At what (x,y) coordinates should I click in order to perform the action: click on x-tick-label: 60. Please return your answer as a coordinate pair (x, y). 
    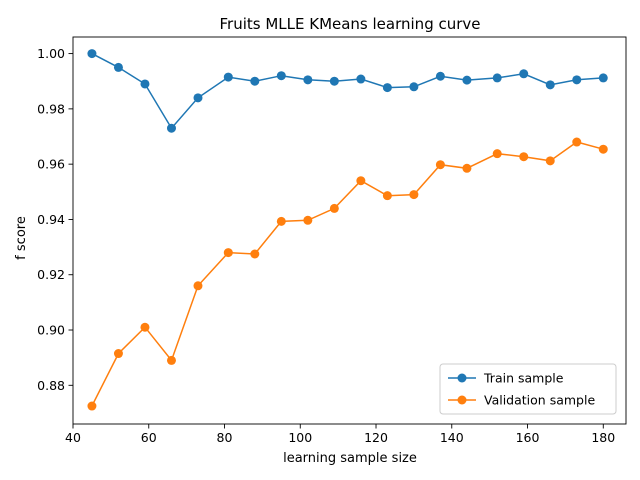
    Looking at the image, I should click on (149, 437).